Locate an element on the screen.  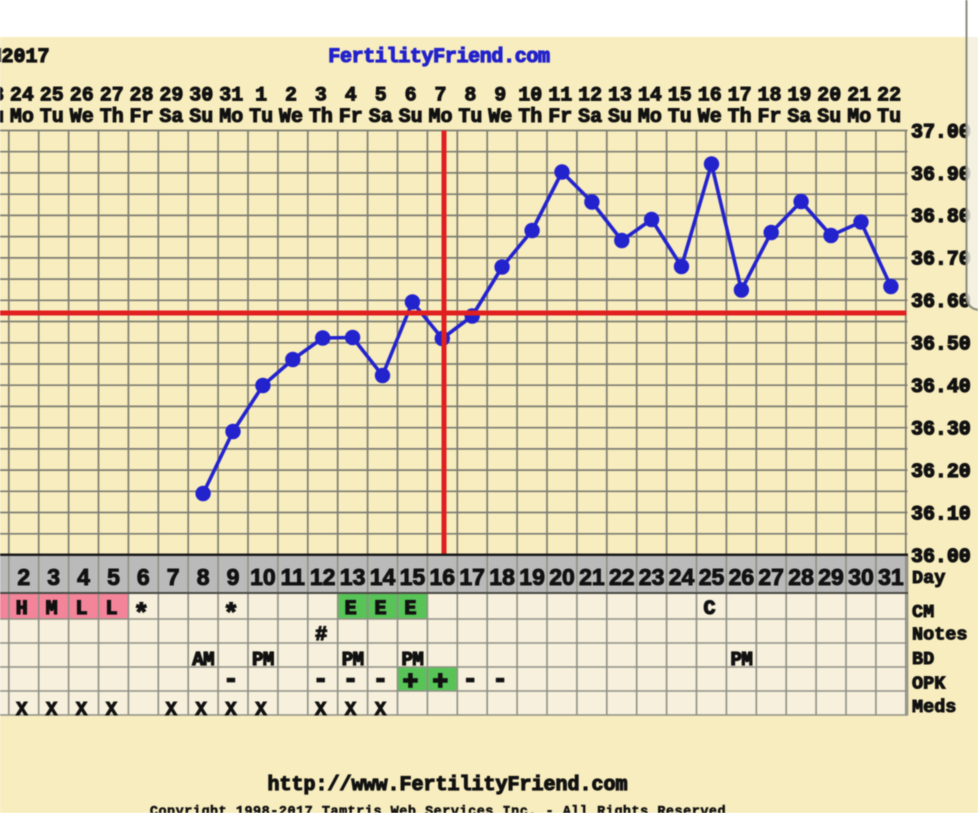
svg-text: 2 is located at coordinates (291, 96).